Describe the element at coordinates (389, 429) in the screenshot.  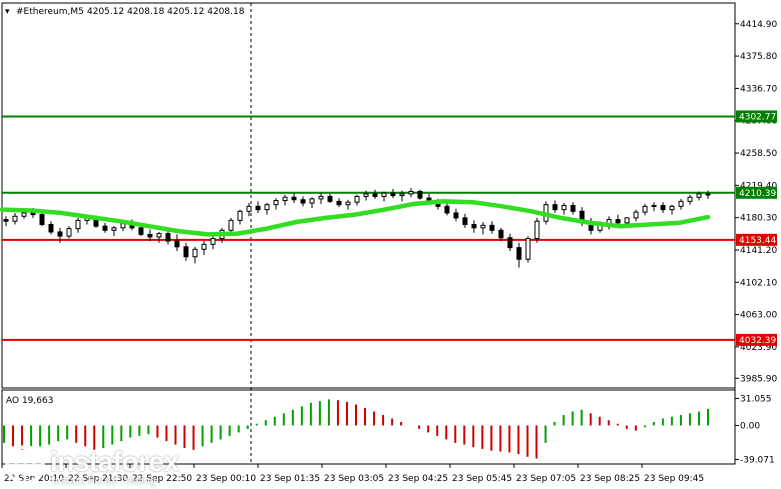
I see `awesome-oscillator: 31.055 0.00 -39.071` at that location.